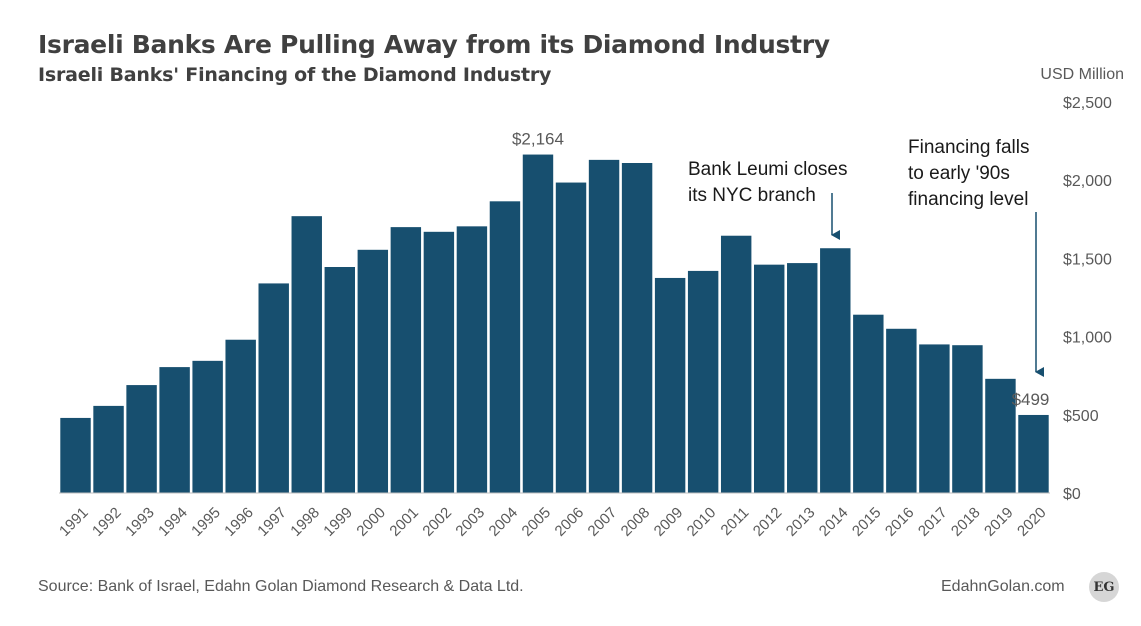 The height and width of the screenshot is (626, 1141). I want to click on x-tick-label-2007: 2007, so click(603, 522).